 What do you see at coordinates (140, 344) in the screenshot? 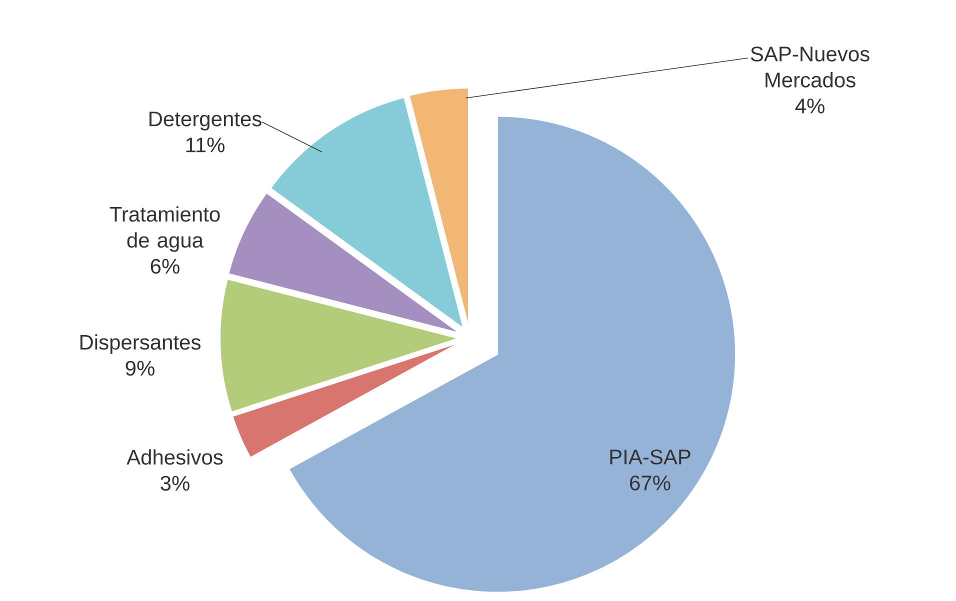
I see `slice-label: Dispersantes` at bounding box center [140, 344].